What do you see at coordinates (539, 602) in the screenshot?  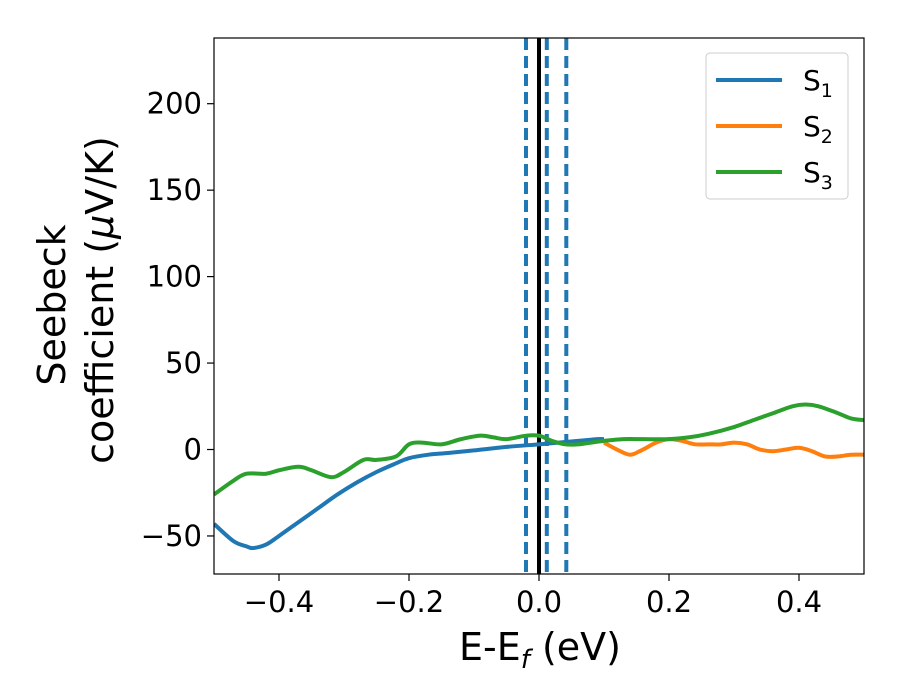 I see `x-tick-label: 0.0` at bounding box center [539, 602].